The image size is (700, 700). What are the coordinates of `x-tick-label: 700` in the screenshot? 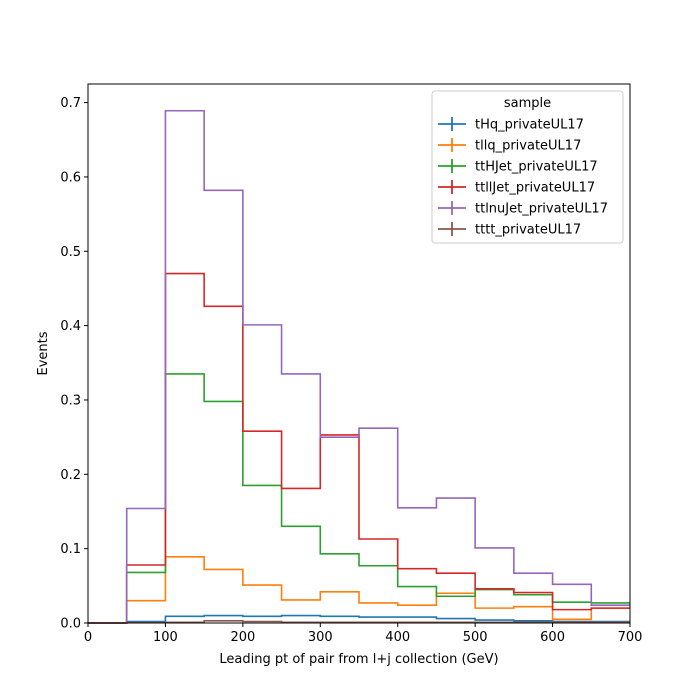 It's located at (630, 637).